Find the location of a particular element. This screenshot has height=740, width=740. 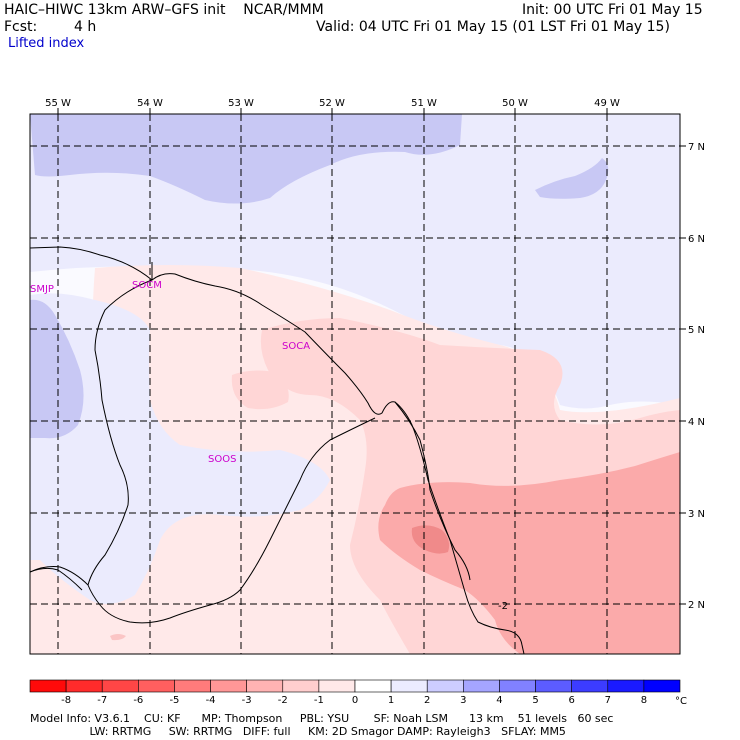

colorbar-tick-label: 7 is located at coordinates (608, 700).